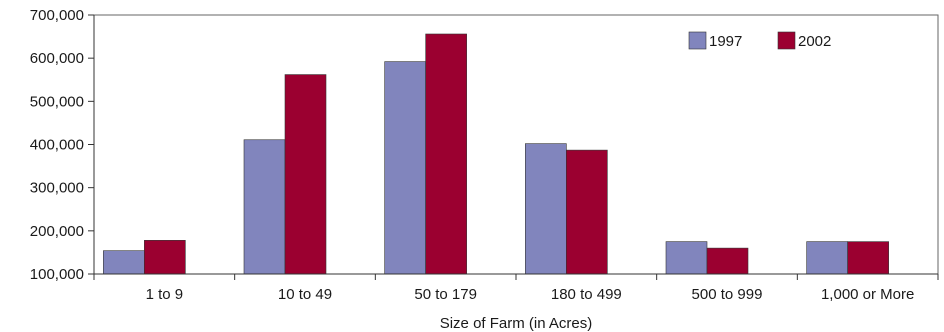 The width and height of the screenshot is (944, 332). Describe the element at coordinates (57, 101) in the screenshot. I see `y-tick-label: 500,000` at that location.